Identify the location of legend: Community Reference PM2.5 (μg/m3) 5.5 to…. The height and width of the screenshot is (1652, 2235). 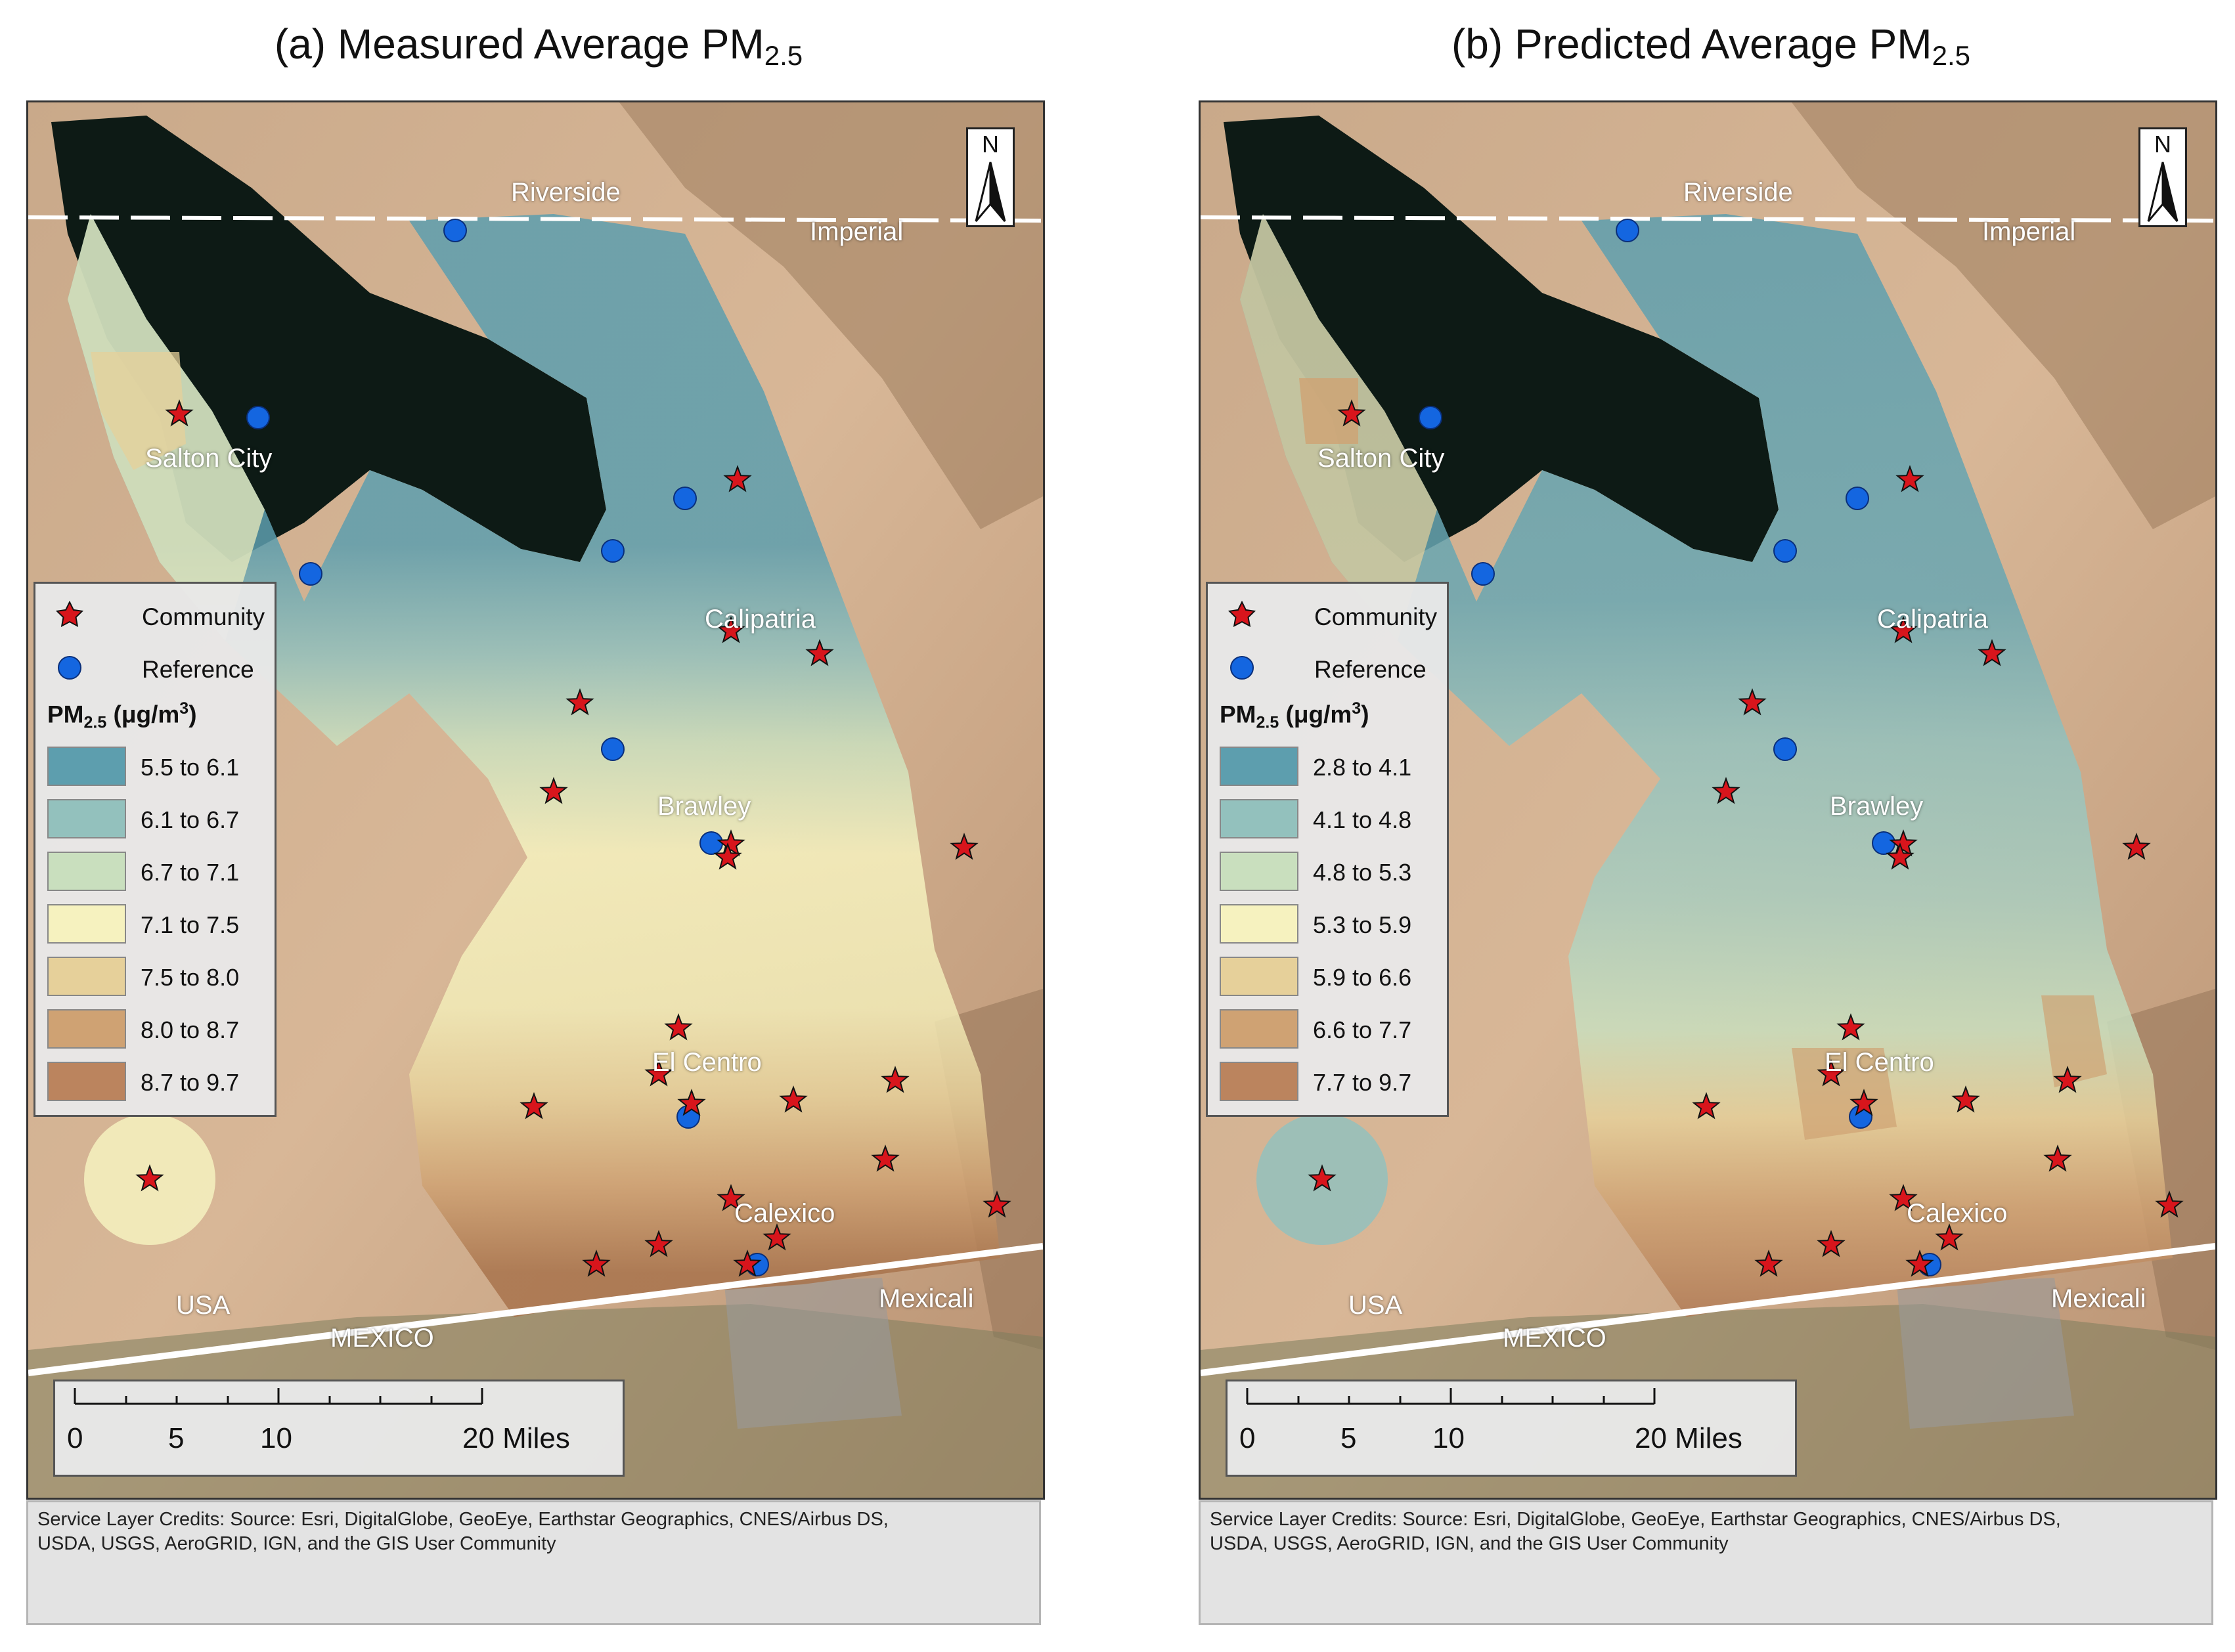
(155, 850).